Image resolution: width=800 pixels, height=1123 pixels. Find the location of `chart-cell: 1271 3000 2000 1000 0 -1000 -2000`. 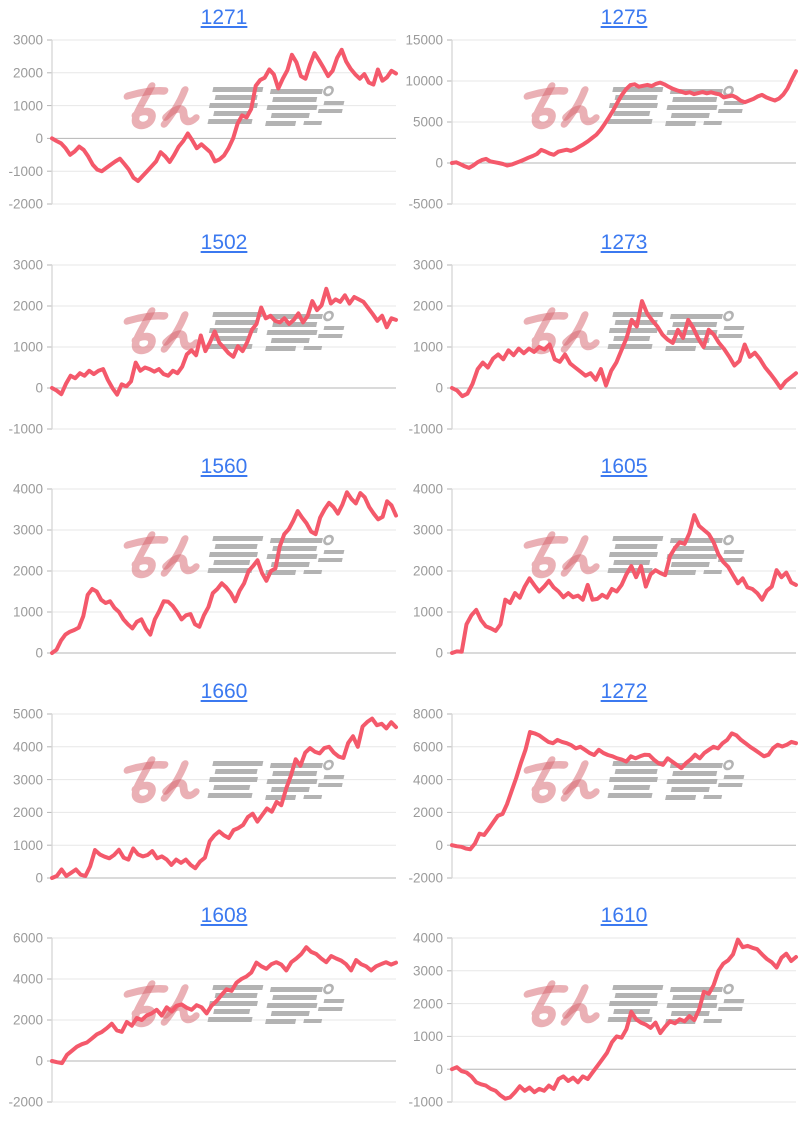

chart-cell: 1271 3000 2000 1000 0 -1000 -2000 is located at coordinates (200, 112).